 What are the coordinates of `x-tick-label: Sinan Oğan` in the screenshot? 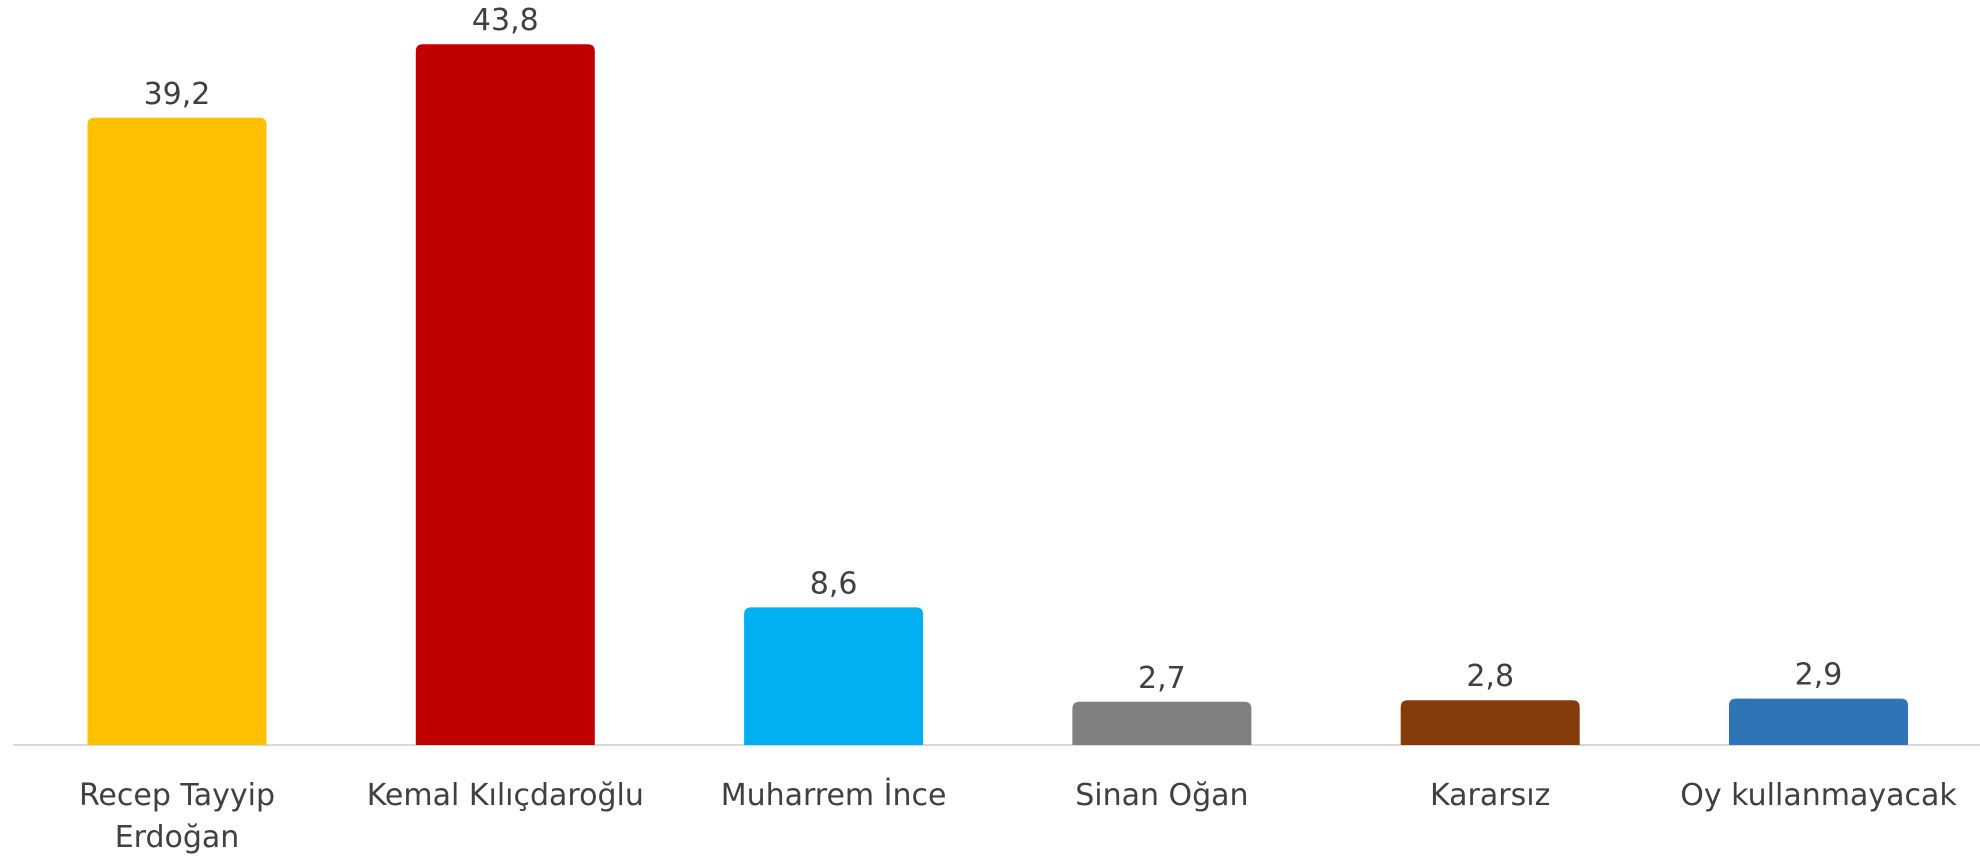 It's located at (1162, 795).